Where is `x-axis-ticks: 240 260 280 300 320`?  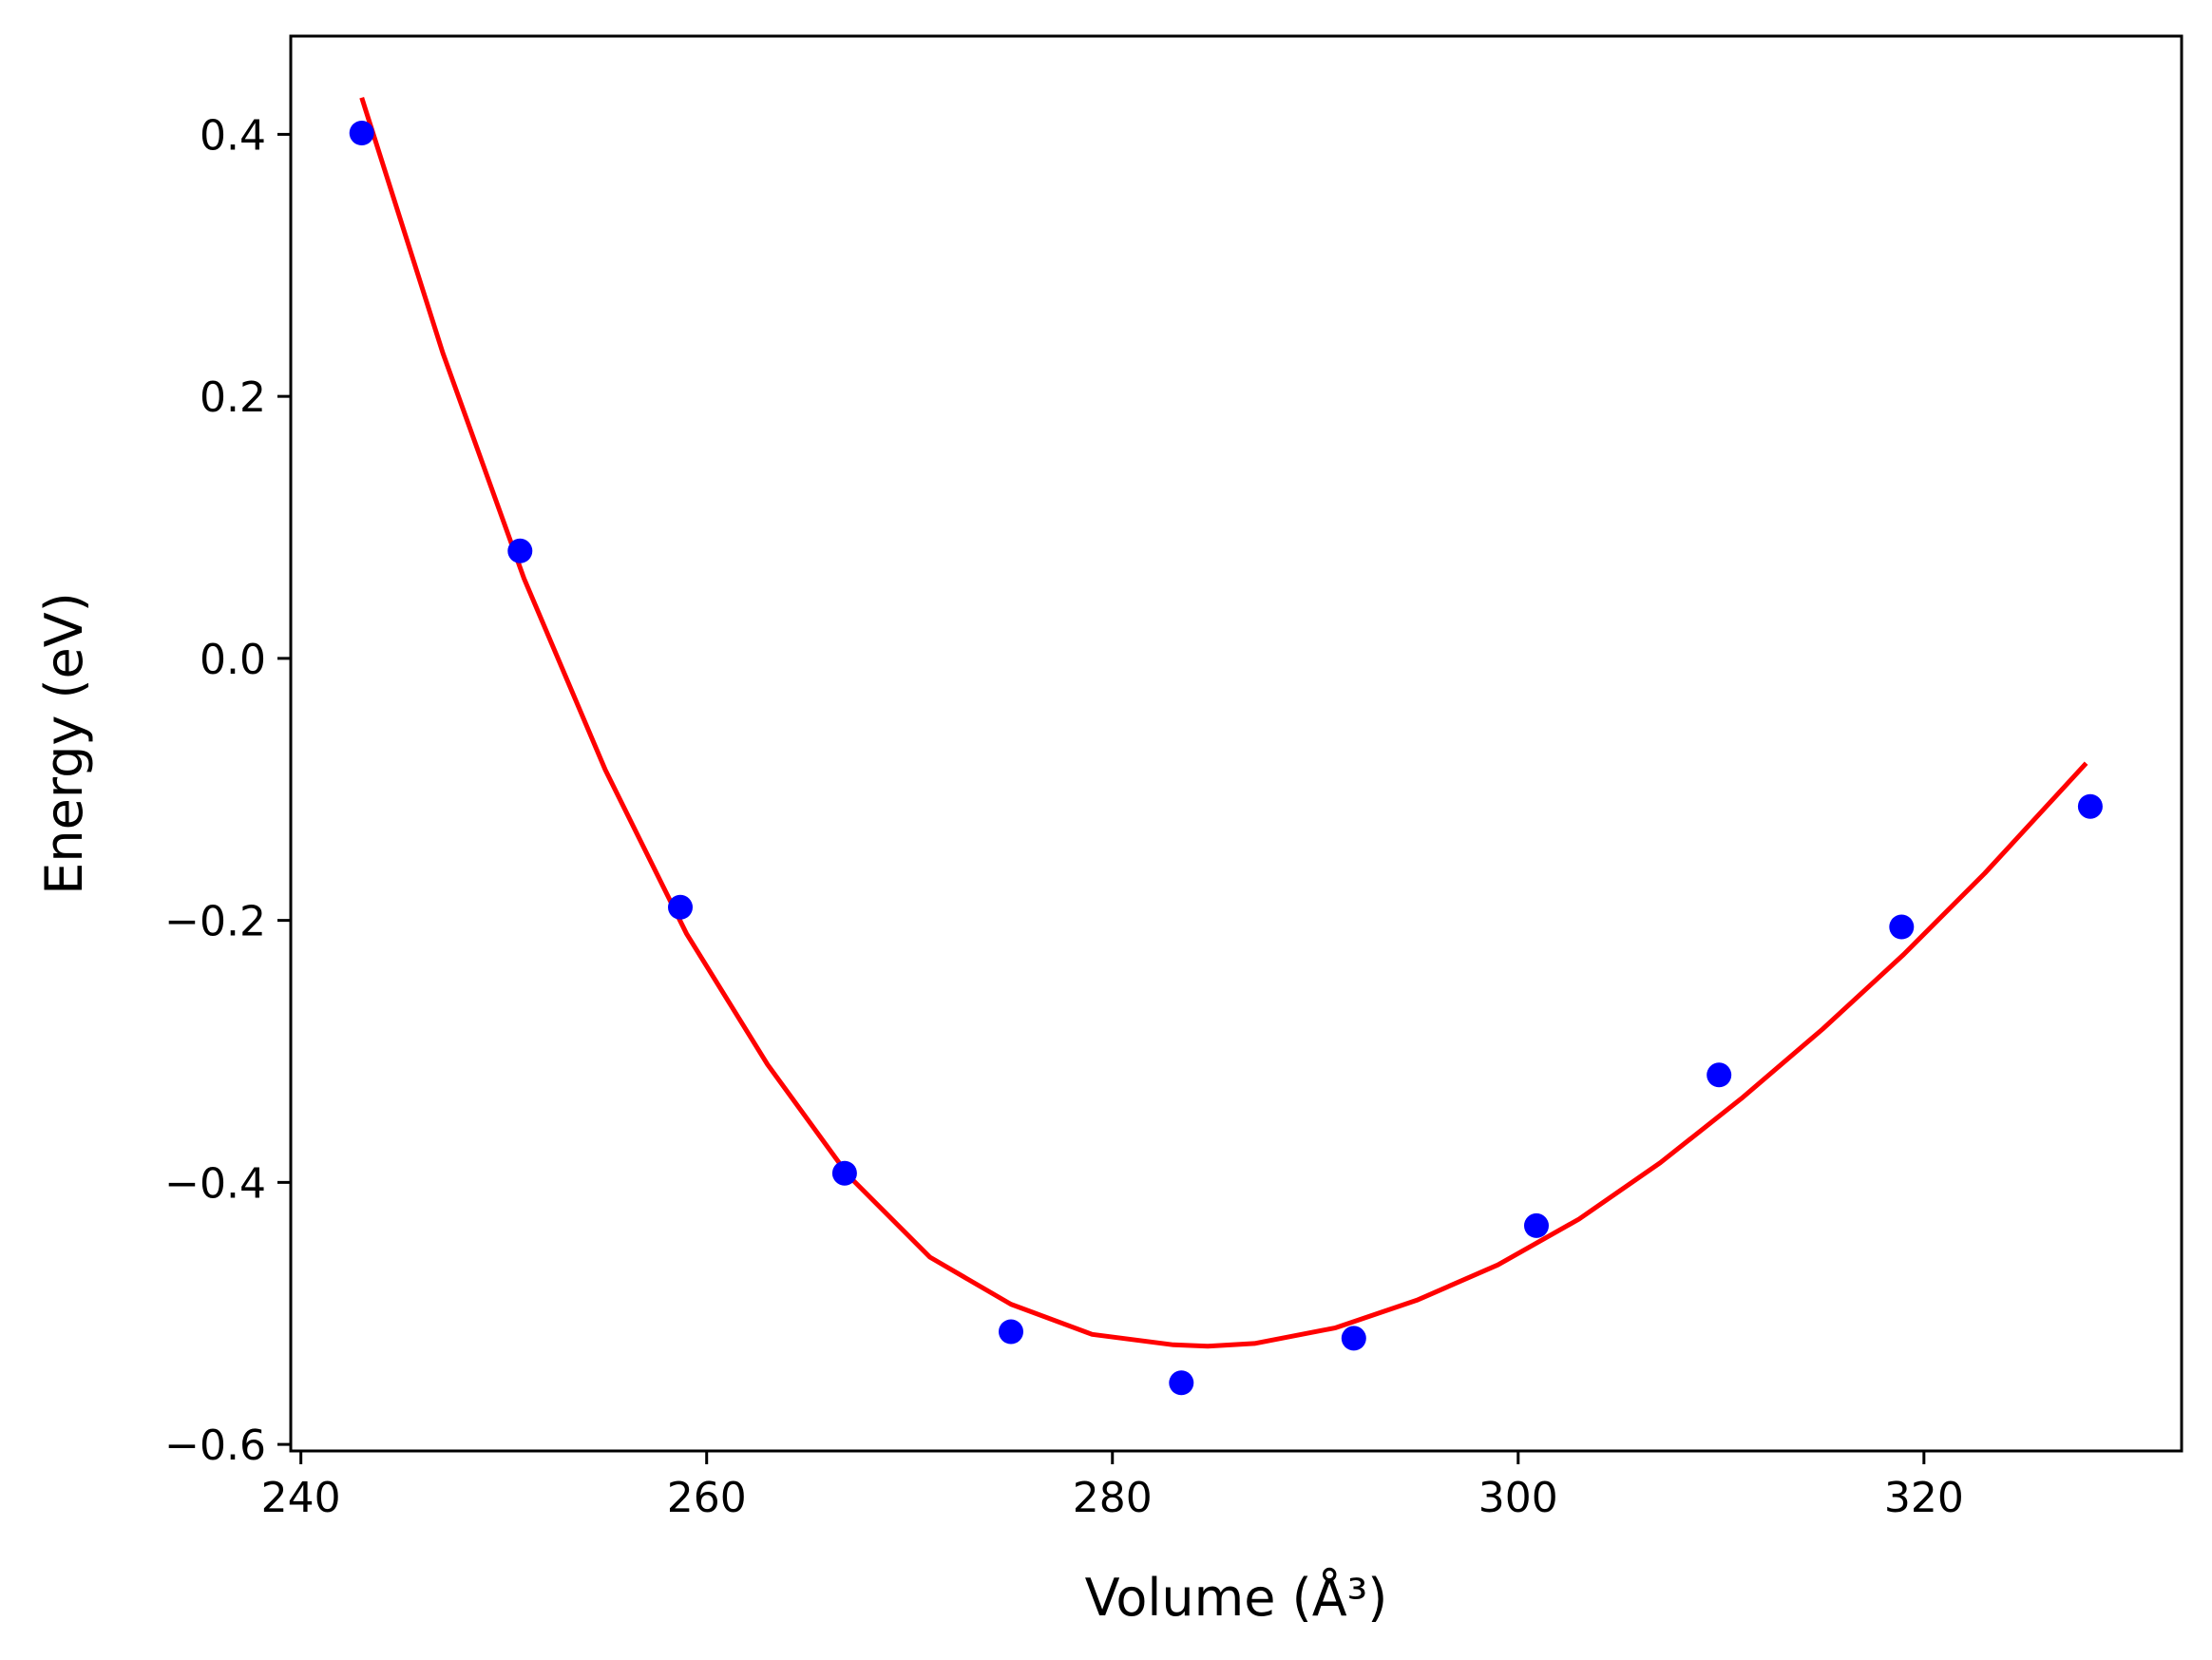 x-axis-ticks: 240 260 280 300 320 is located at coordinates (1112, 1486).